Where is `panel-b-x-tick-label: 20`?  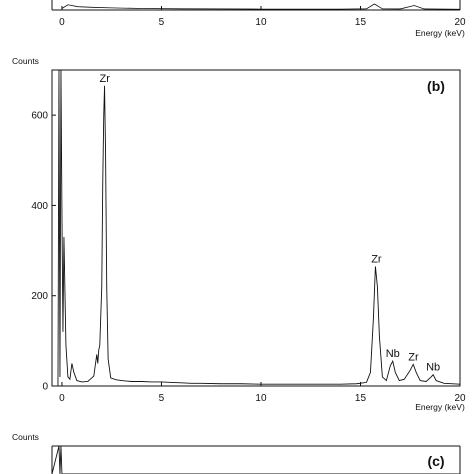
panel-b-x-tick-label: 20 is located at coordinates (460, 398).